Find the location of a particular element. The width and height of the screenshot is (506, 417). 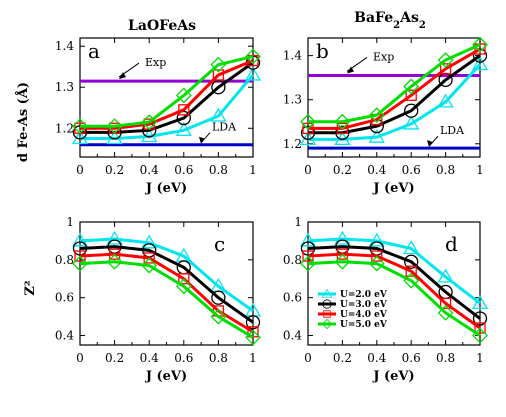

y-tick-label: 1.2 is located at coordinates (292, 144).